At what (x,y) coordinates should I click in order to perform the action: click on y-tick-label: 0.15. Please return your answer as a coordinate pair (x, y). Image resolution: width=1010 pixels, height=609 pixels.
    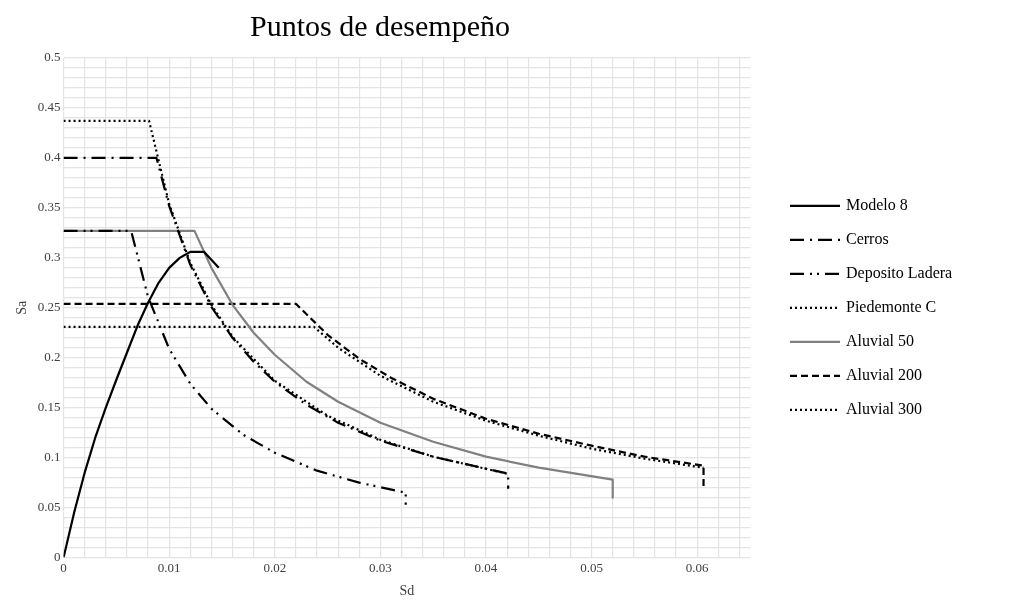
    Looking at the image, I should click on (49, 407).